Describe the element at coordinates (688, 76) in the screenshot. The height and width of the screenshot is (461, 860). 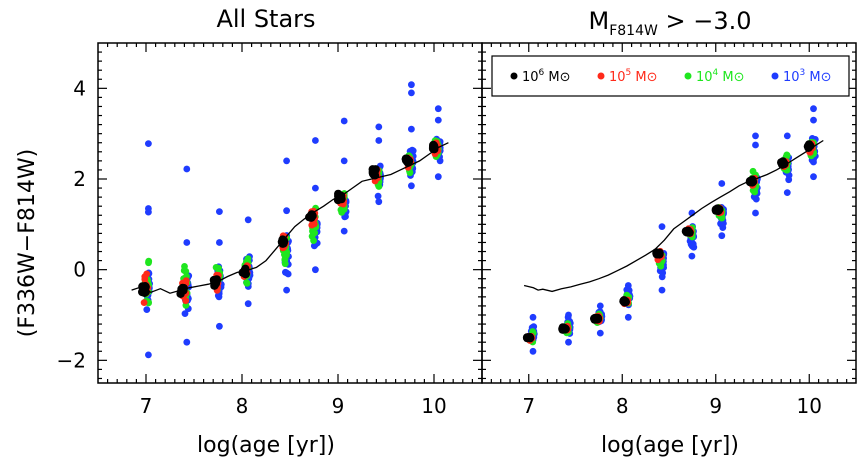
I see `legend-marker-1e4` at that location.